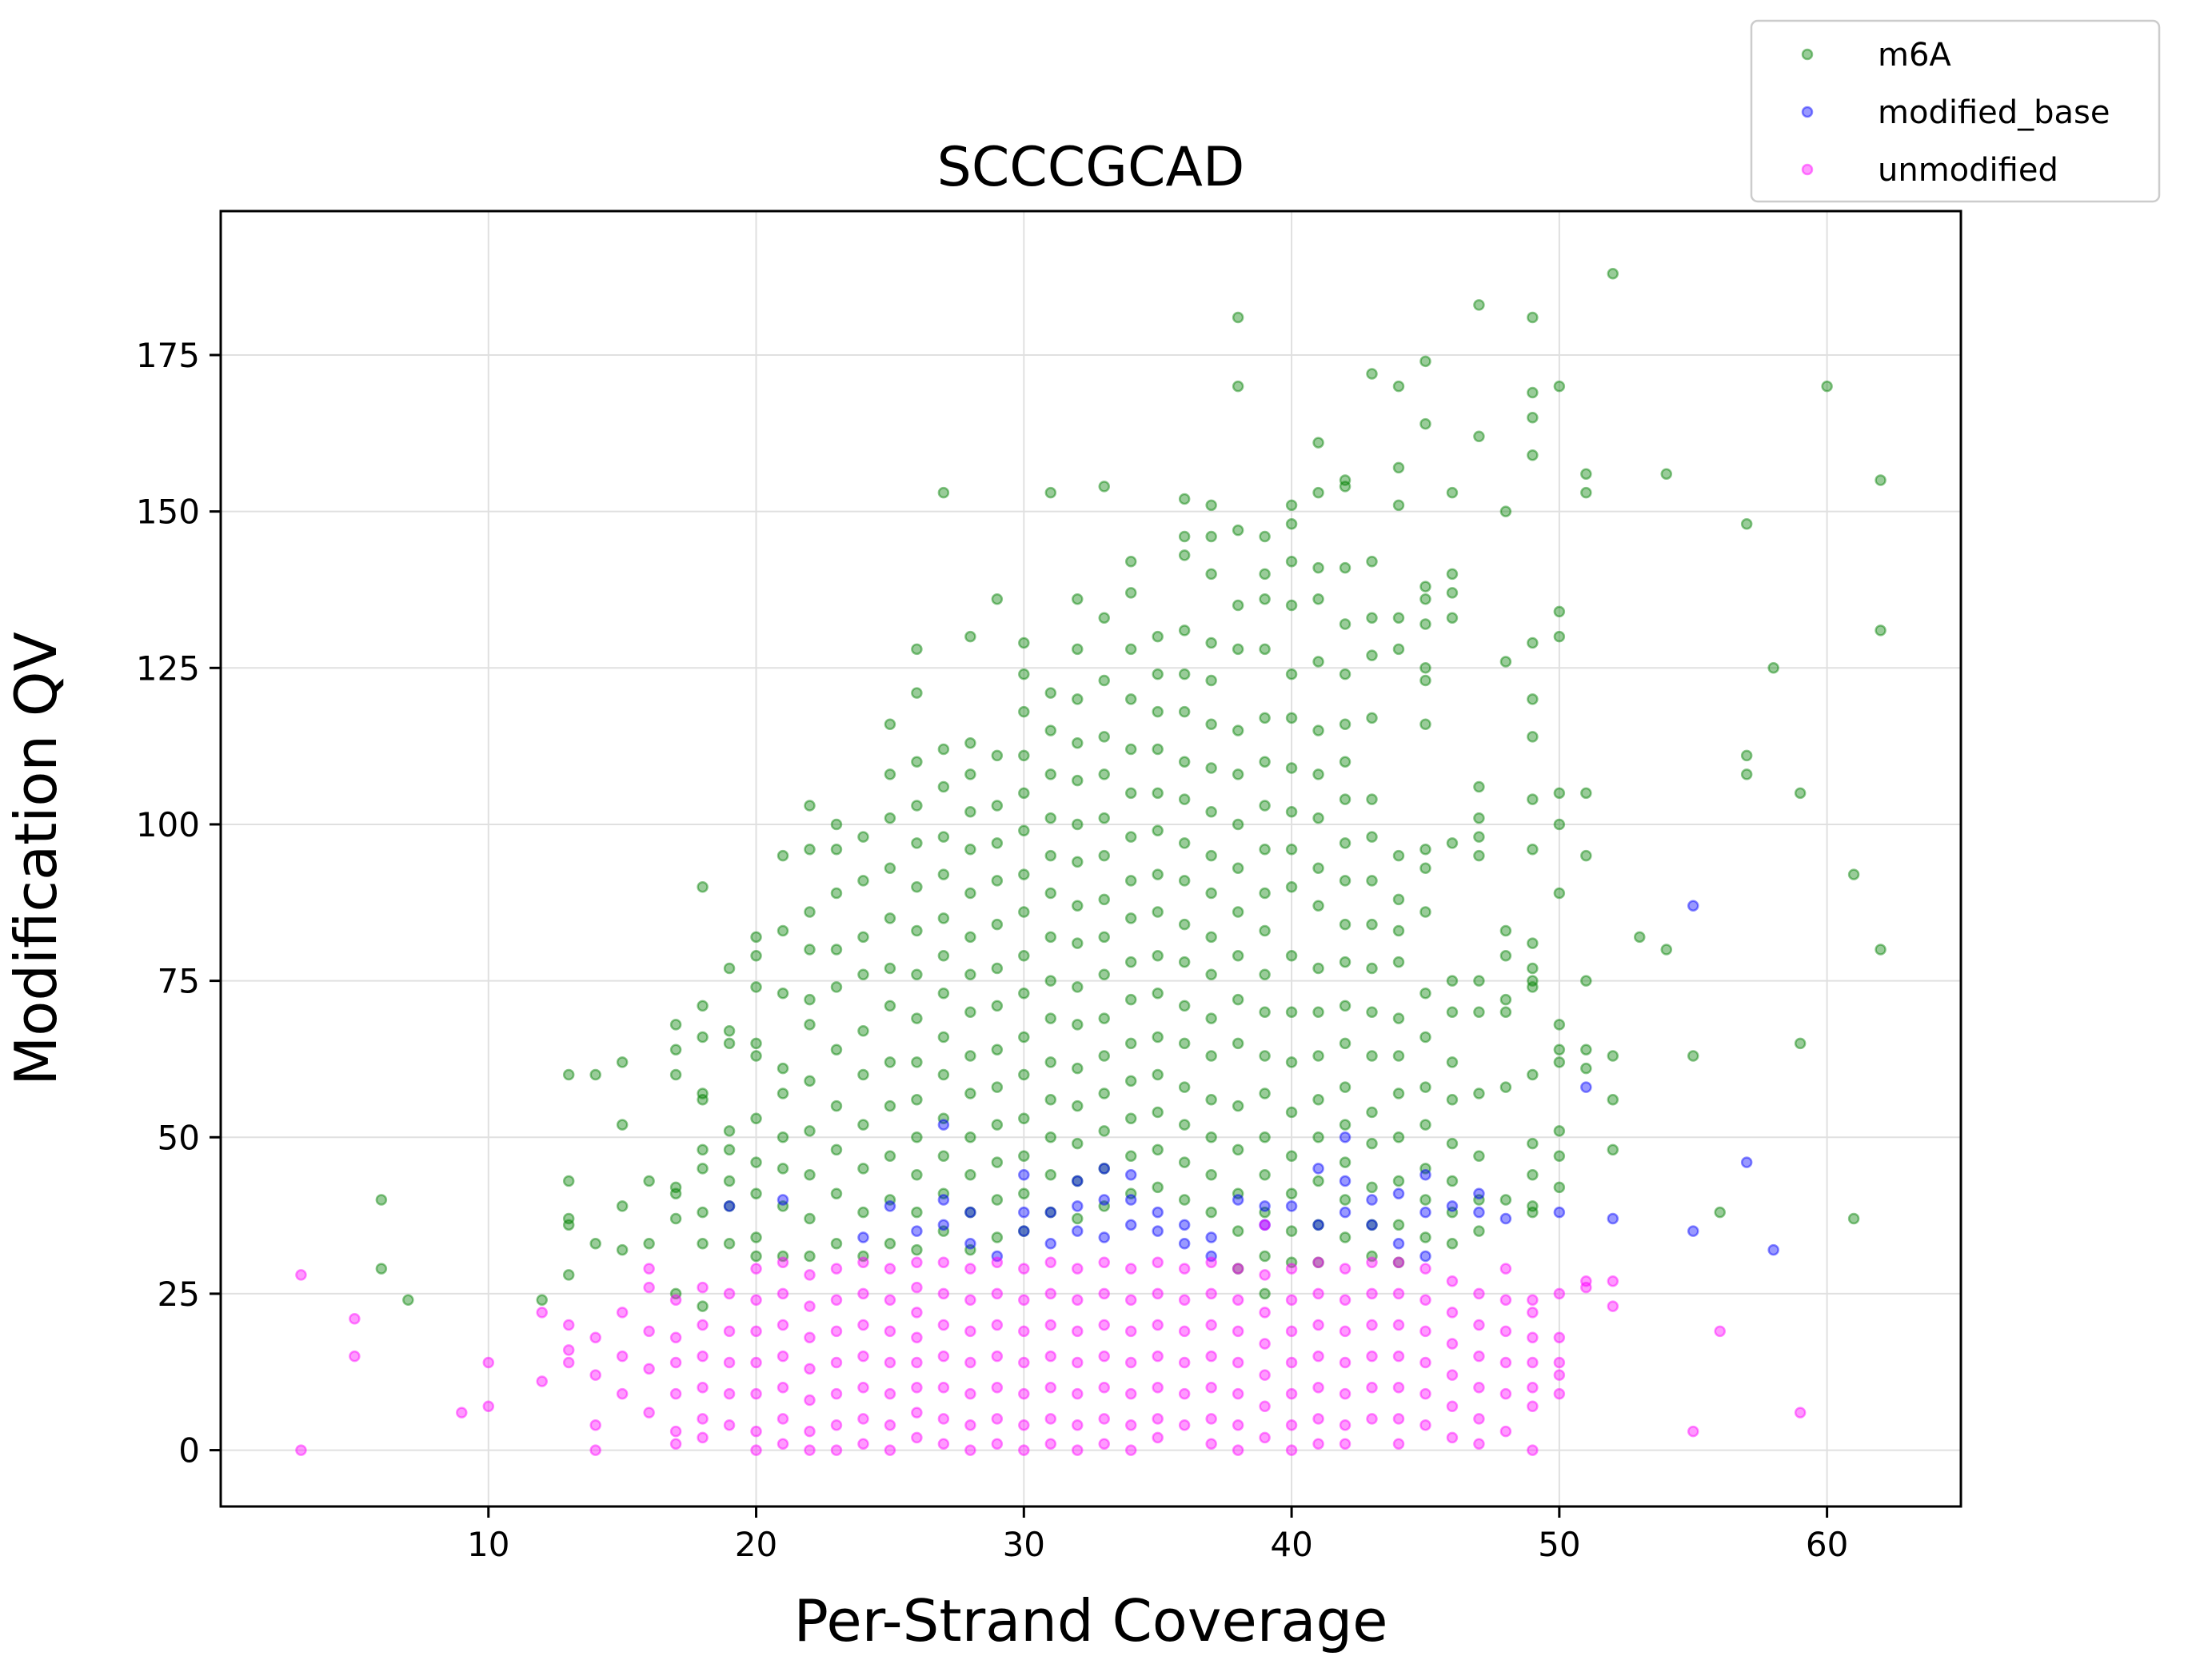  I want to click on x-tick-label: 40, so click(1291, 1545).